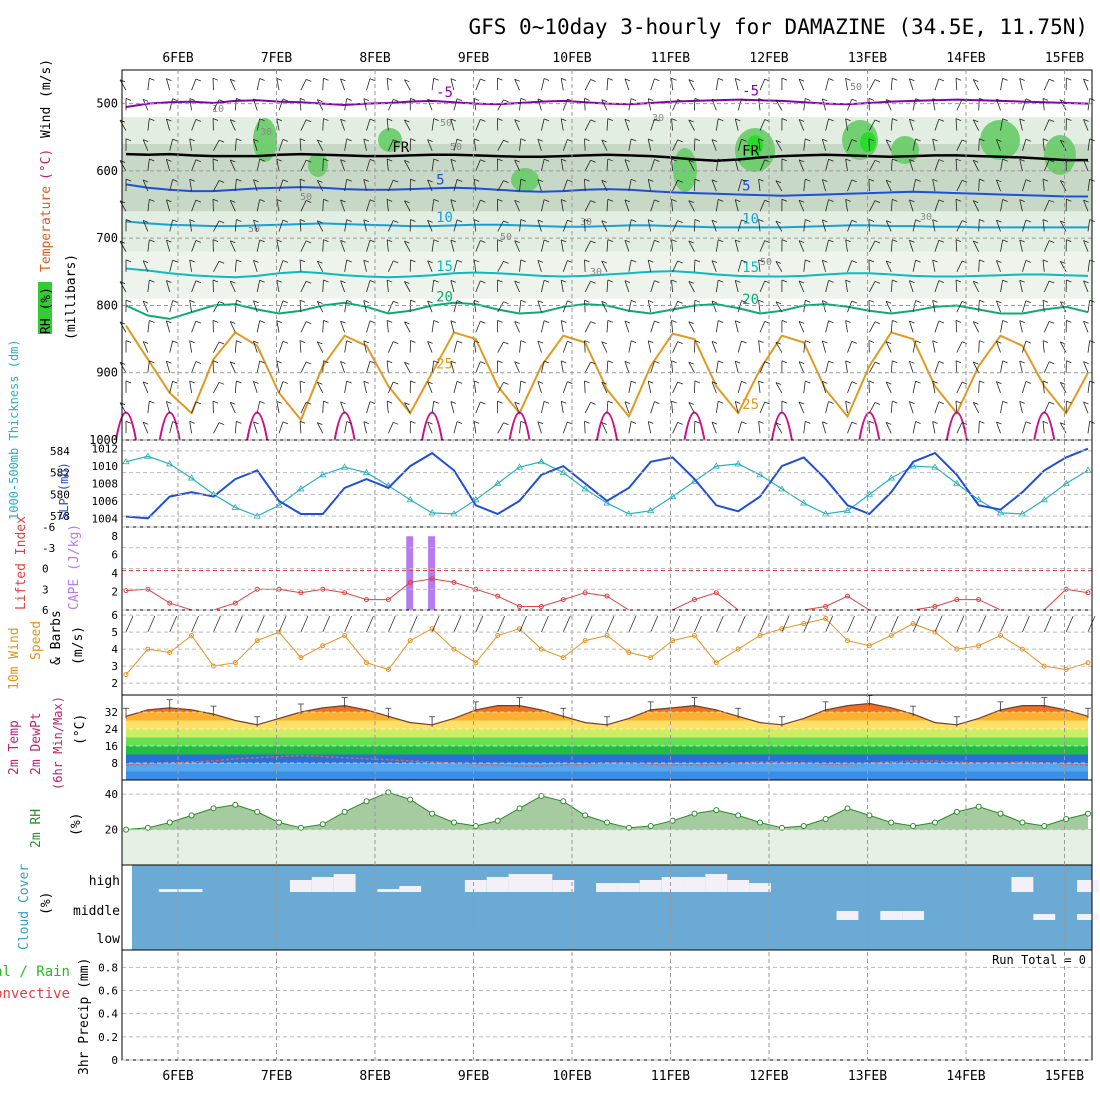 The image size is (1100, 1100). What do you see at coordinates (1064, 58) in the screenshot?
I see `date-label-top: 15FEB` at bounding box center [1064, 58].